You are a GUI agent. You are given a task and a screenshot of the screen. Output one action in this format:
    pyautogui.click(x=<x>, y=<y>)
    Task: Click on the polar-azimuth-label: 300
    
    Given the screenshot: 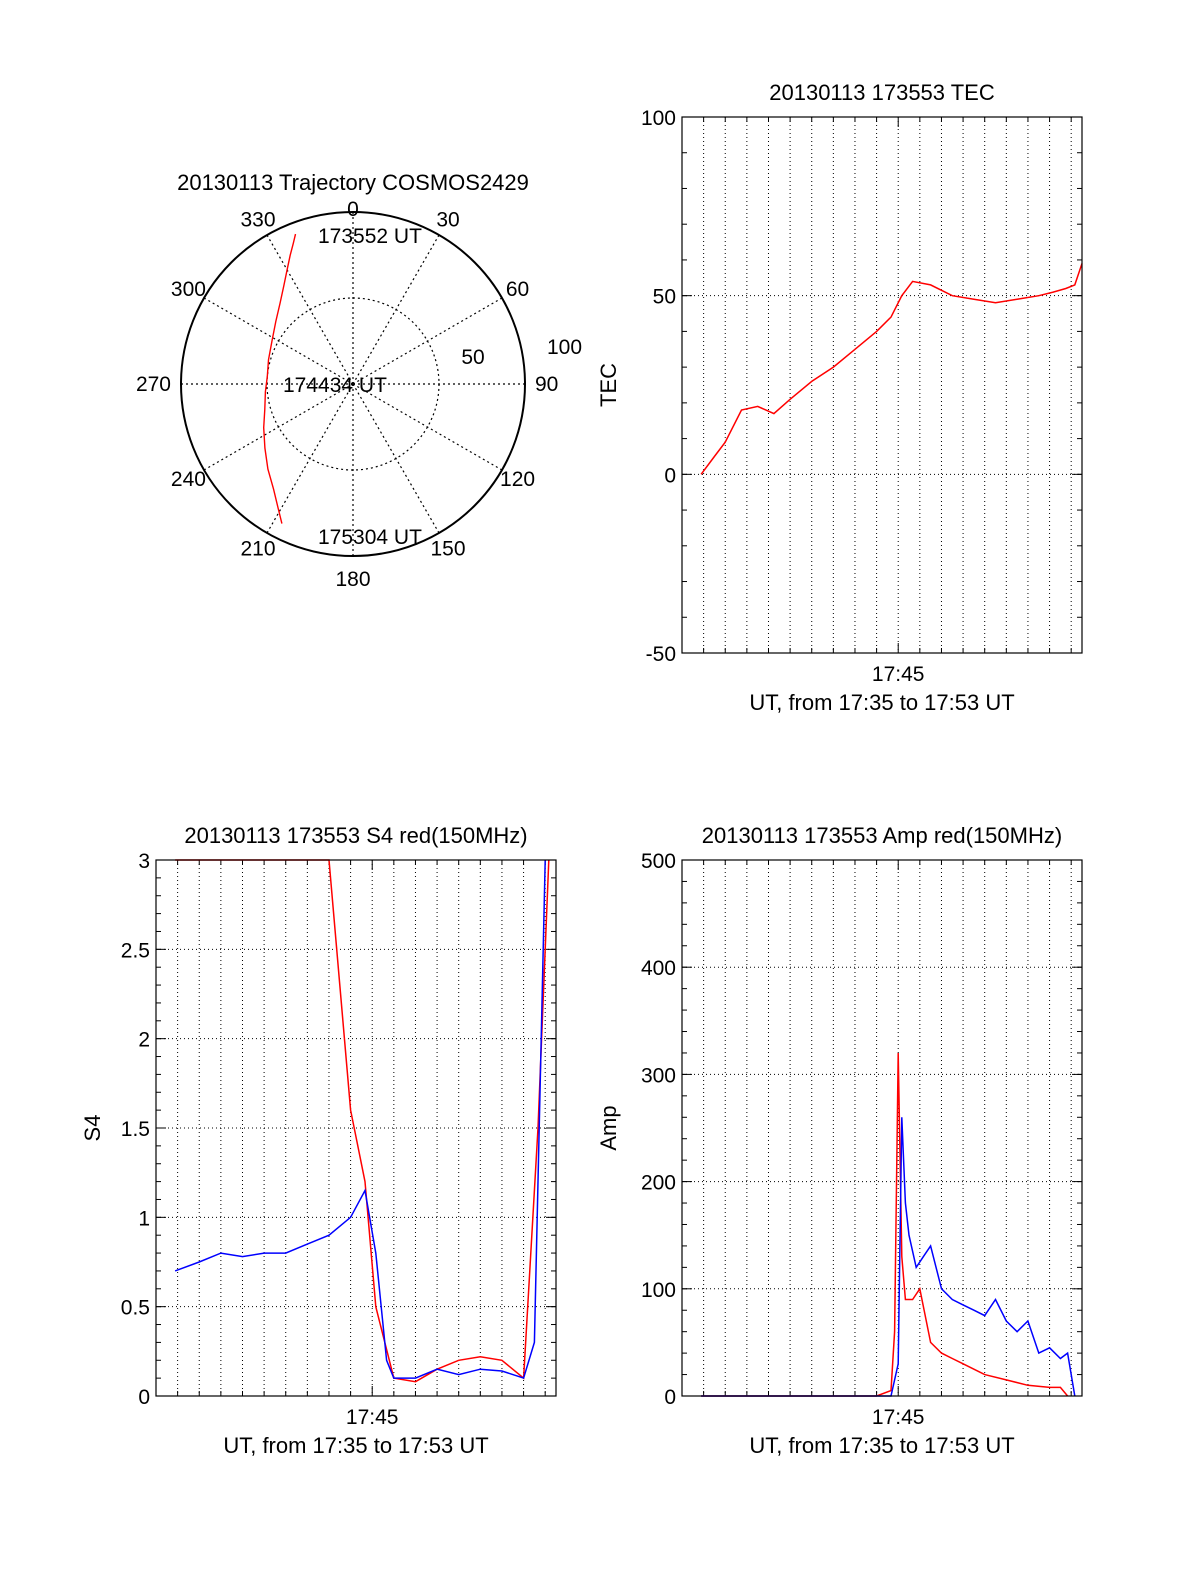 What is the action you would take?
    pyautogui.click(x=188, y=289)
    